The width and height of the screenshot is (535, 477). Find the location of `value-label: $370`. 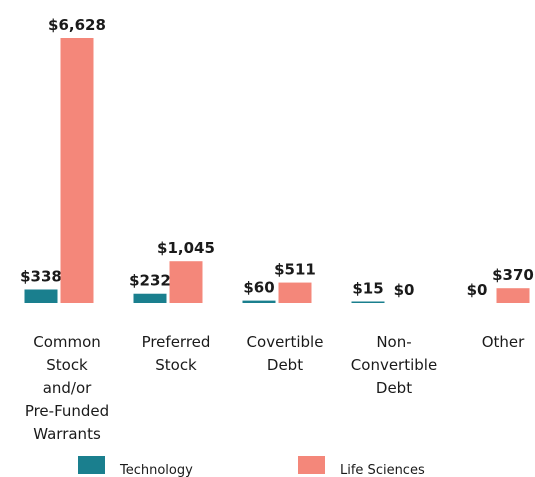

value-label: $370 is located at coordinates (513, 275).